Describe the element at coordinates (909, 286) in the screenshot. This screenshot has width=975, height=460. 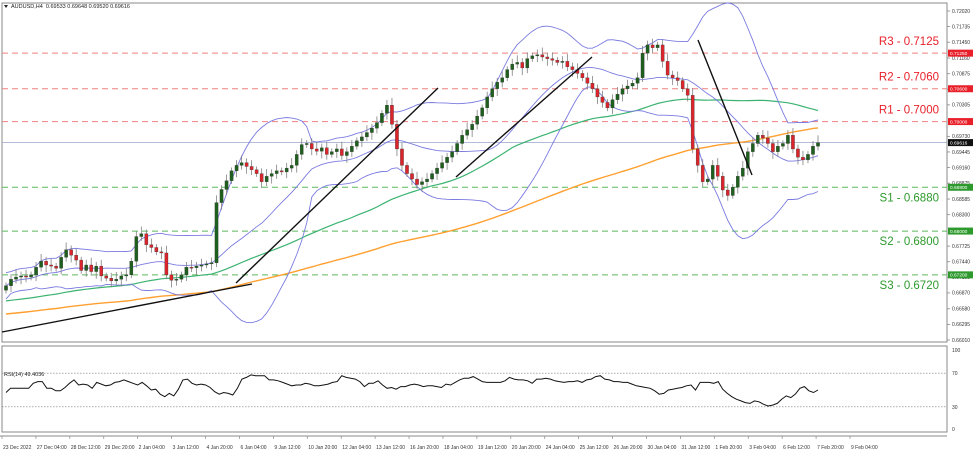
I see `level-label: S3 - 0.6720` at that location.